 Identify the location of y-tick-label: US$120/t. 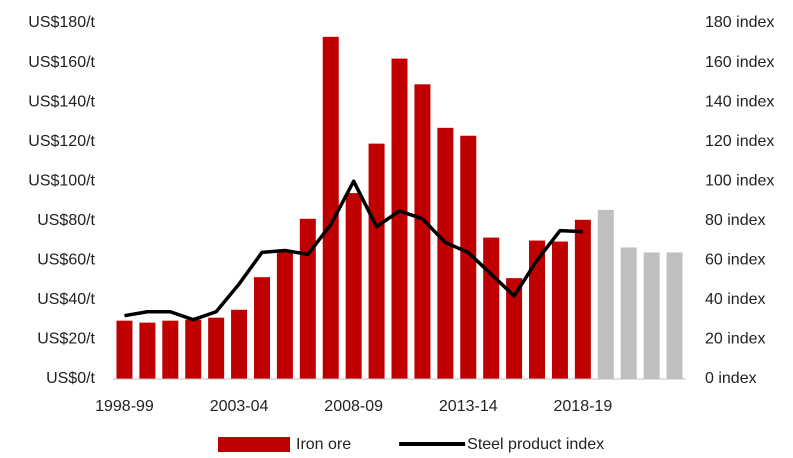
(61, 141).